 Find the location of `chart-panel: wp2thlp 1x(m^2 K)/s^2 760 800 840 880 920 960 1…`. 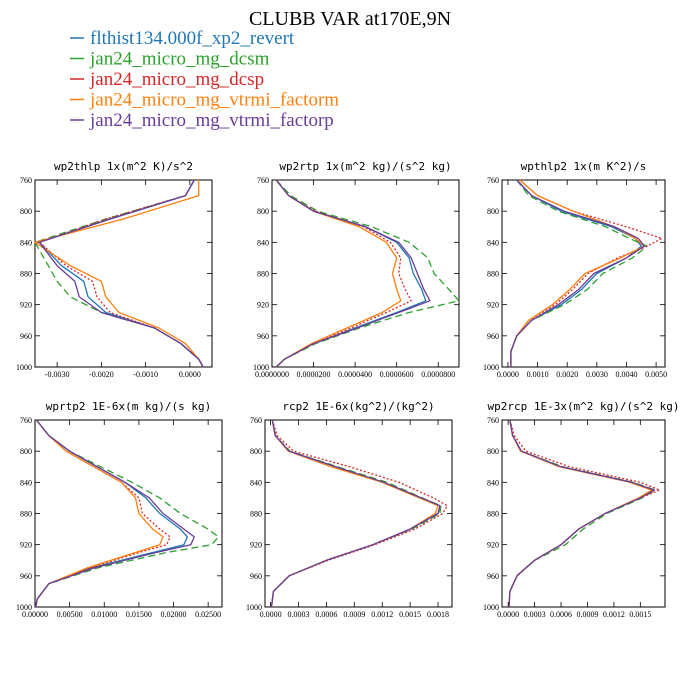

chart-panel: wp2thlp 1x(m^2 K)/s^2 760 800 840 880 920 960 1… is located at coordinates (114, 269).